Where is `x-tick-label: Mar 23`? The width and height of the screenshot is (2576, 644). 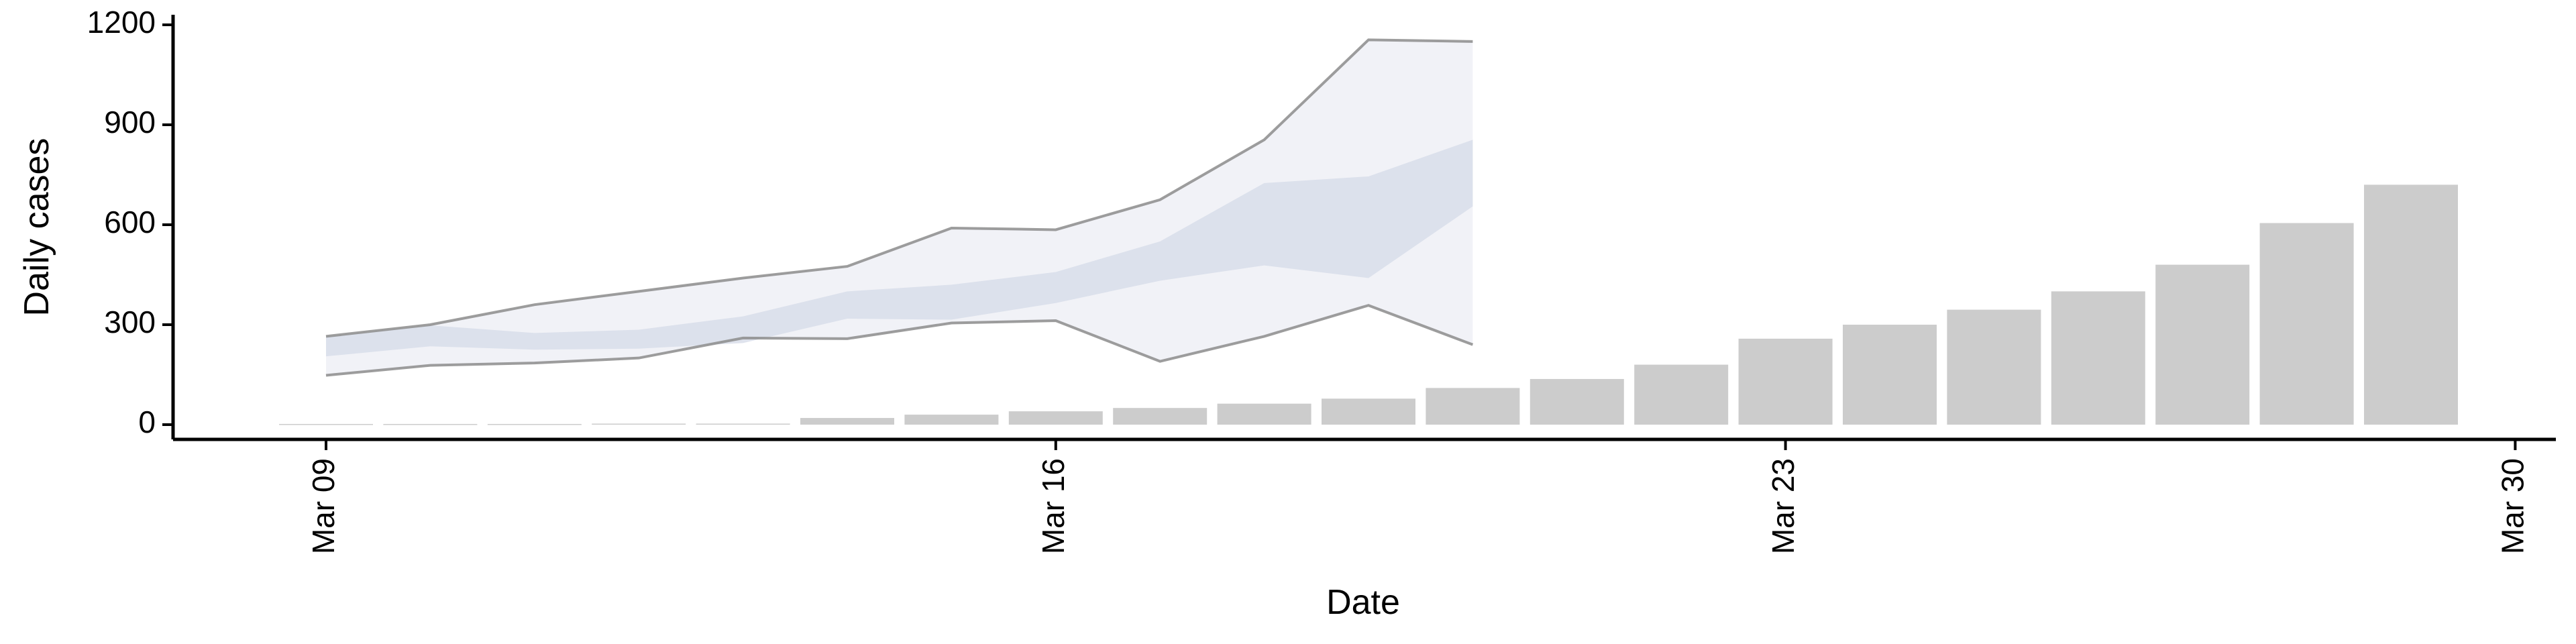
x-tick-label: Mar 23 is located at coordinates (1783, 506).